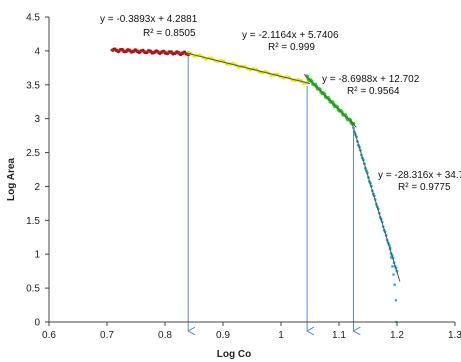 This screenshot has height=362, width=461. Describe the element at coordinates (165, 335) in the screenshot. I see `x-tick-label: 0.8` at that location.